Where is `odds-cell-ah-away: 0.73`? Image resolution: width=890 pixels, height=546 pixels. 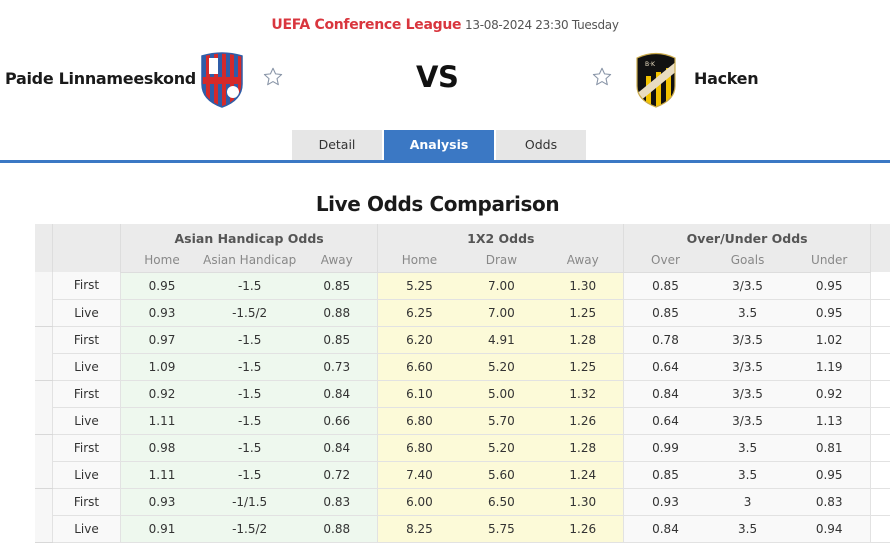 odds-cell-ah-away: 0.73 is located at coordinates (337, 367).